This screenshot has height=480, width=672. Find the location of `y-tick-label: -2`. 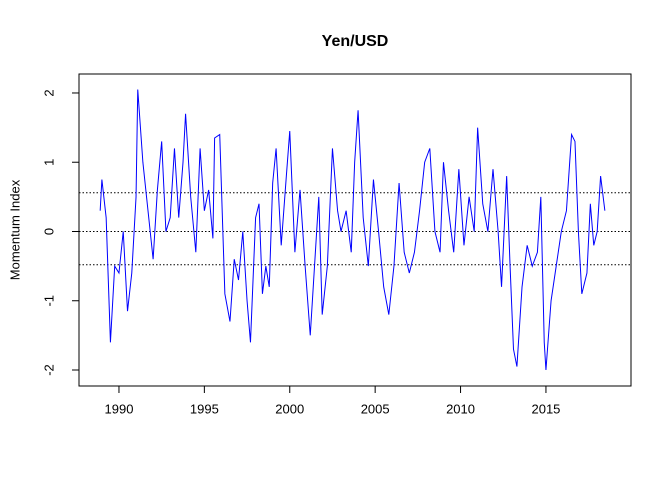

y-tick-label: -2 is located at coordinates (48, 370).